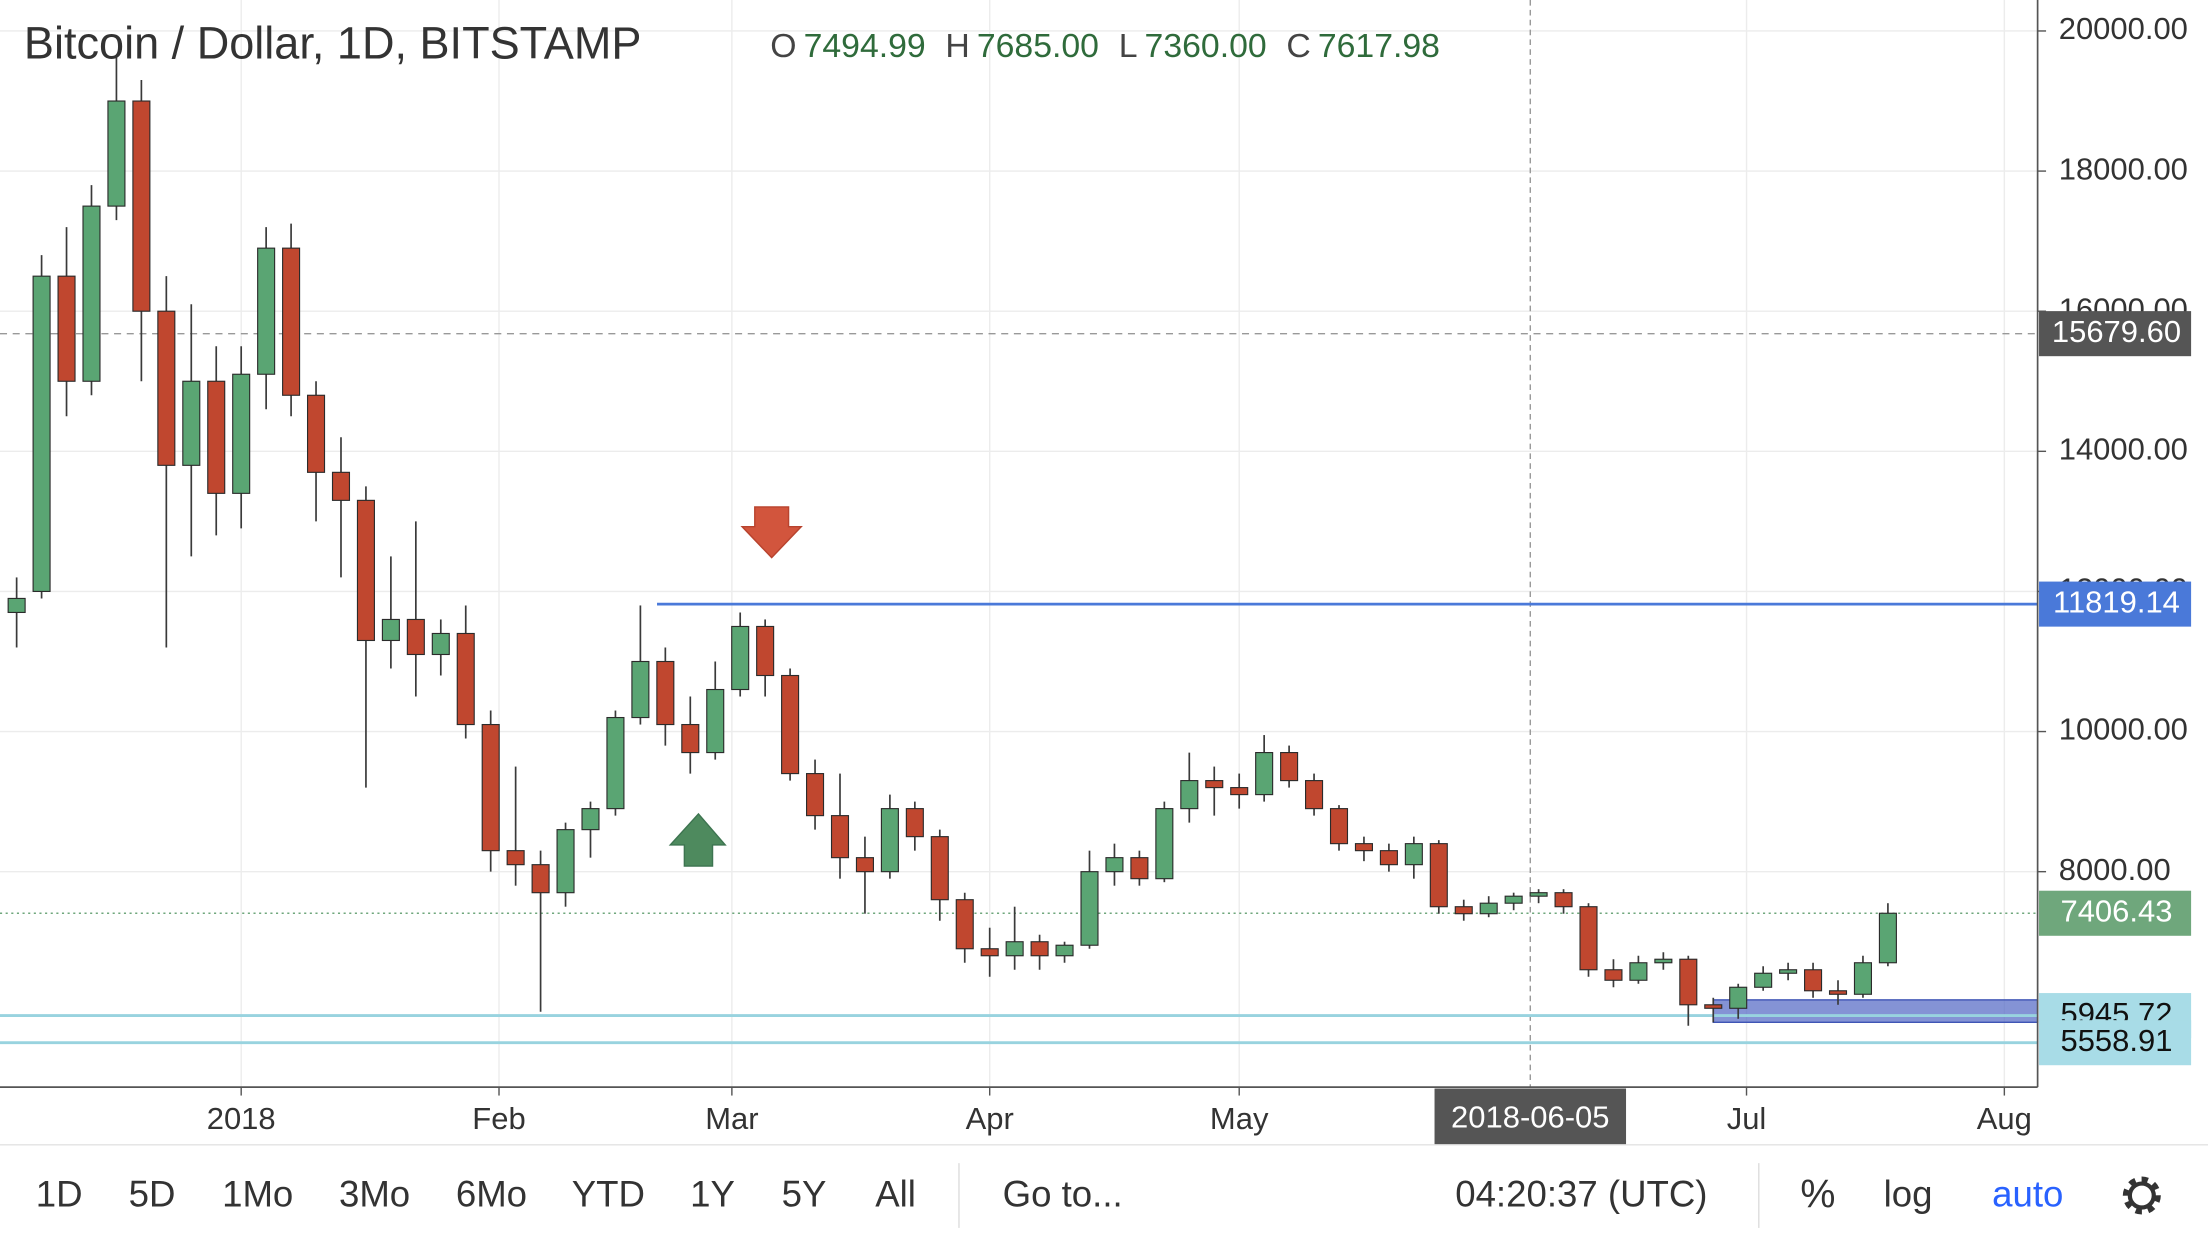  Describe the element at coordinates (804, 1194) in the screenshot. I see `range-button: 5Y` at that location.